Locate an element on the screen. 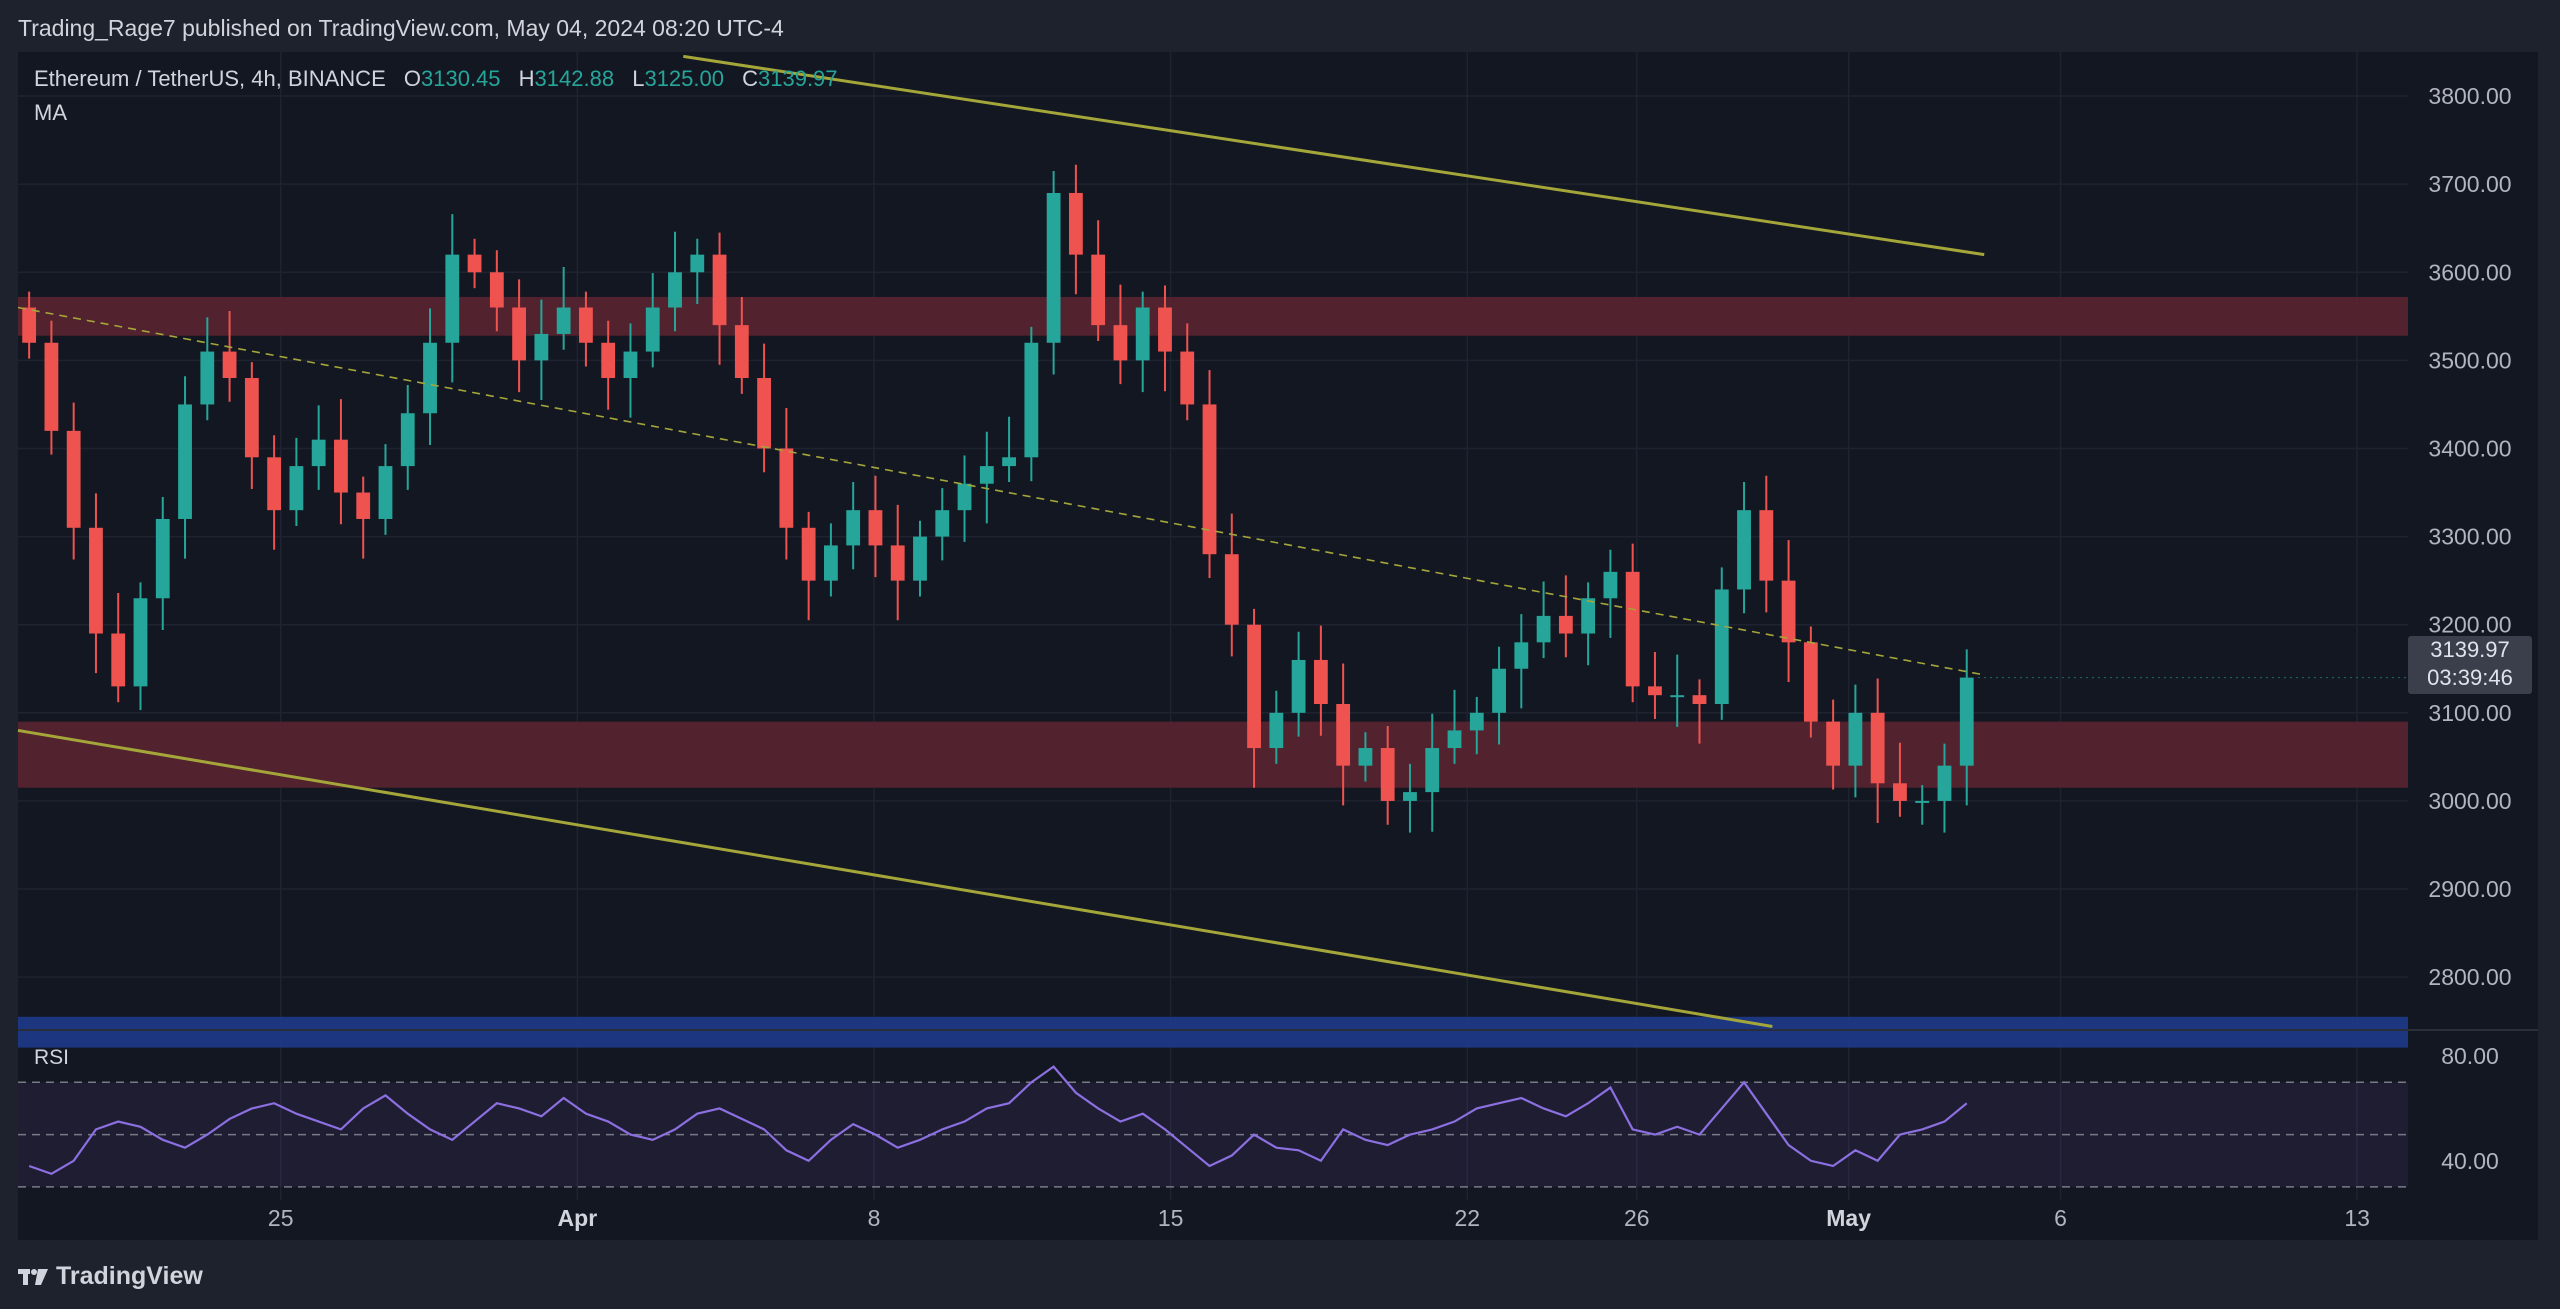 The width and height of the screenshot is (2560, 1309). time-axis-label: 22 is located at coordinates (1467, 1218).